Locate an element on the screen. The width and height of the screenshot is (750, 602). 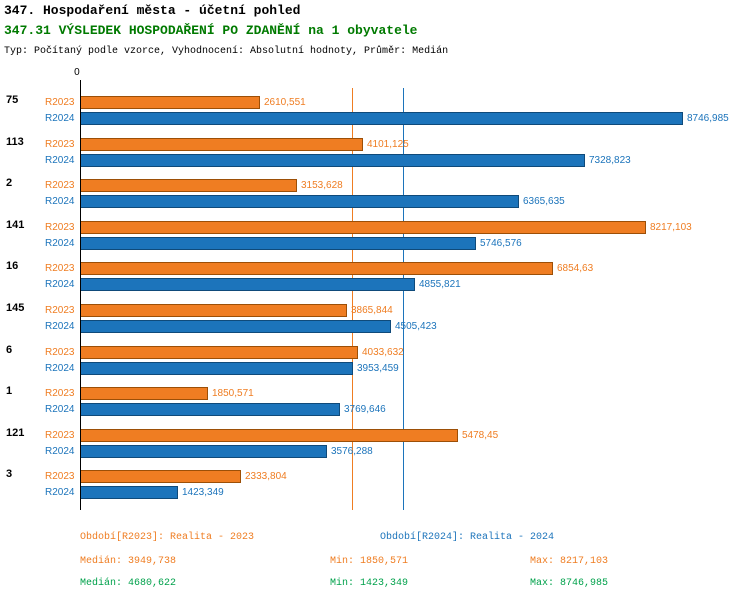
bar-value-label: 6854,63 is located at coordinates (575, 269).